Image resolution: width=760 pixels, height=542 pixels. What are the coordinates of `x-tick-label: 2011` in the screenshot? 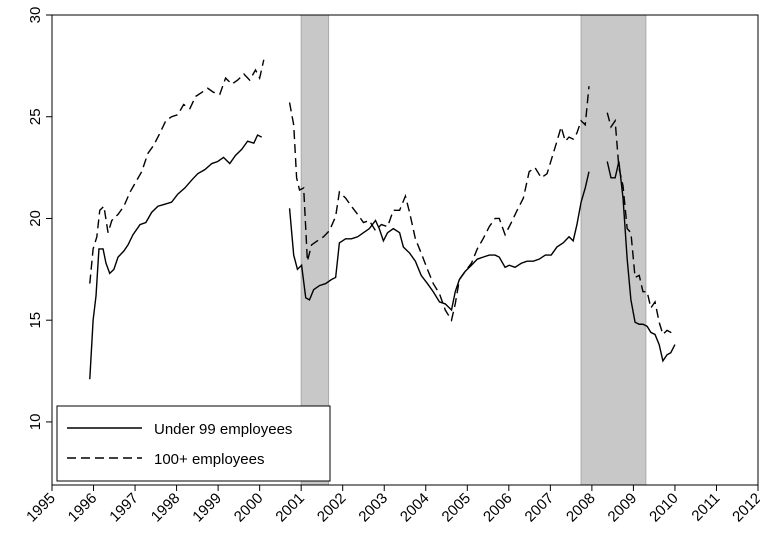 It's located at (705, 507).